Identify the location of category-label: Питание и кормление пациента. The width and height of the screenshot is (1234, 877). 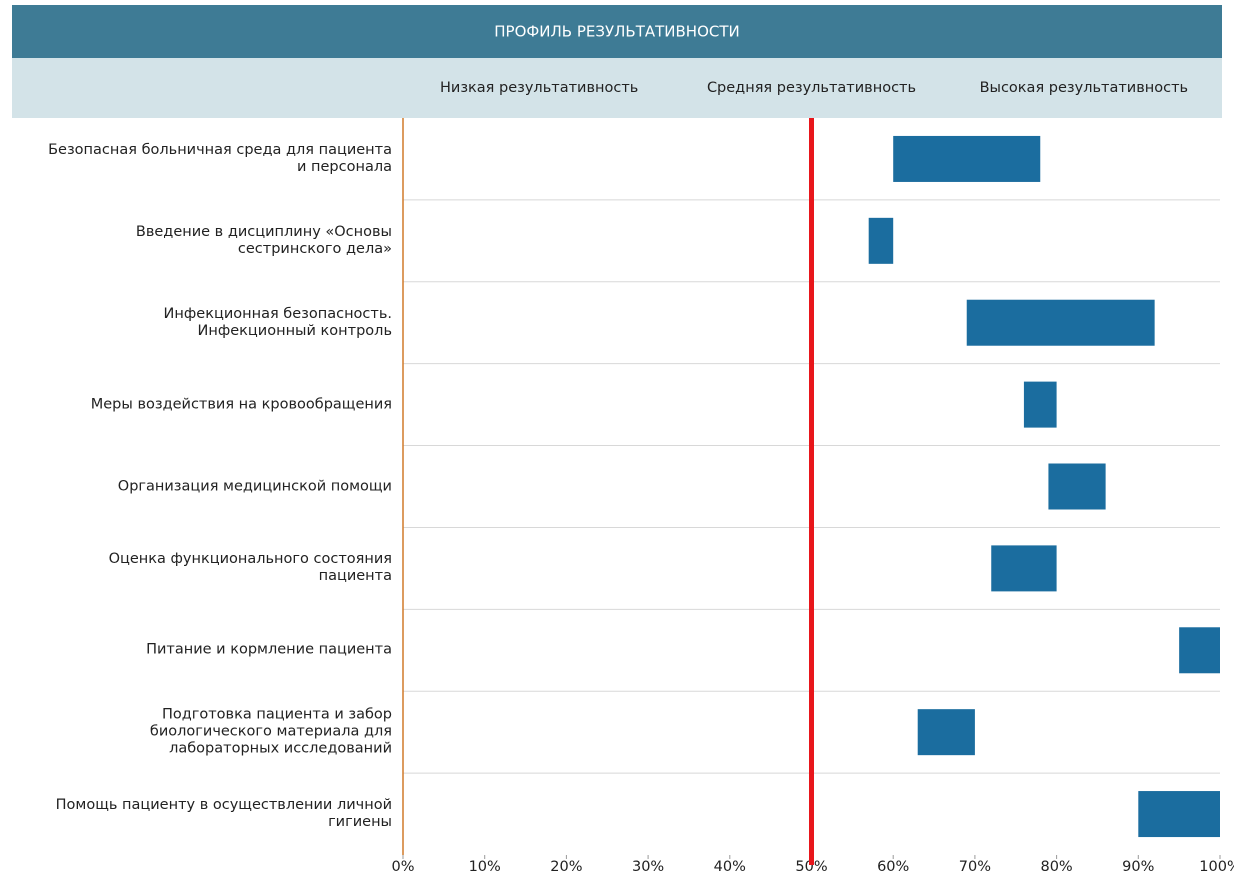
(269, 649).